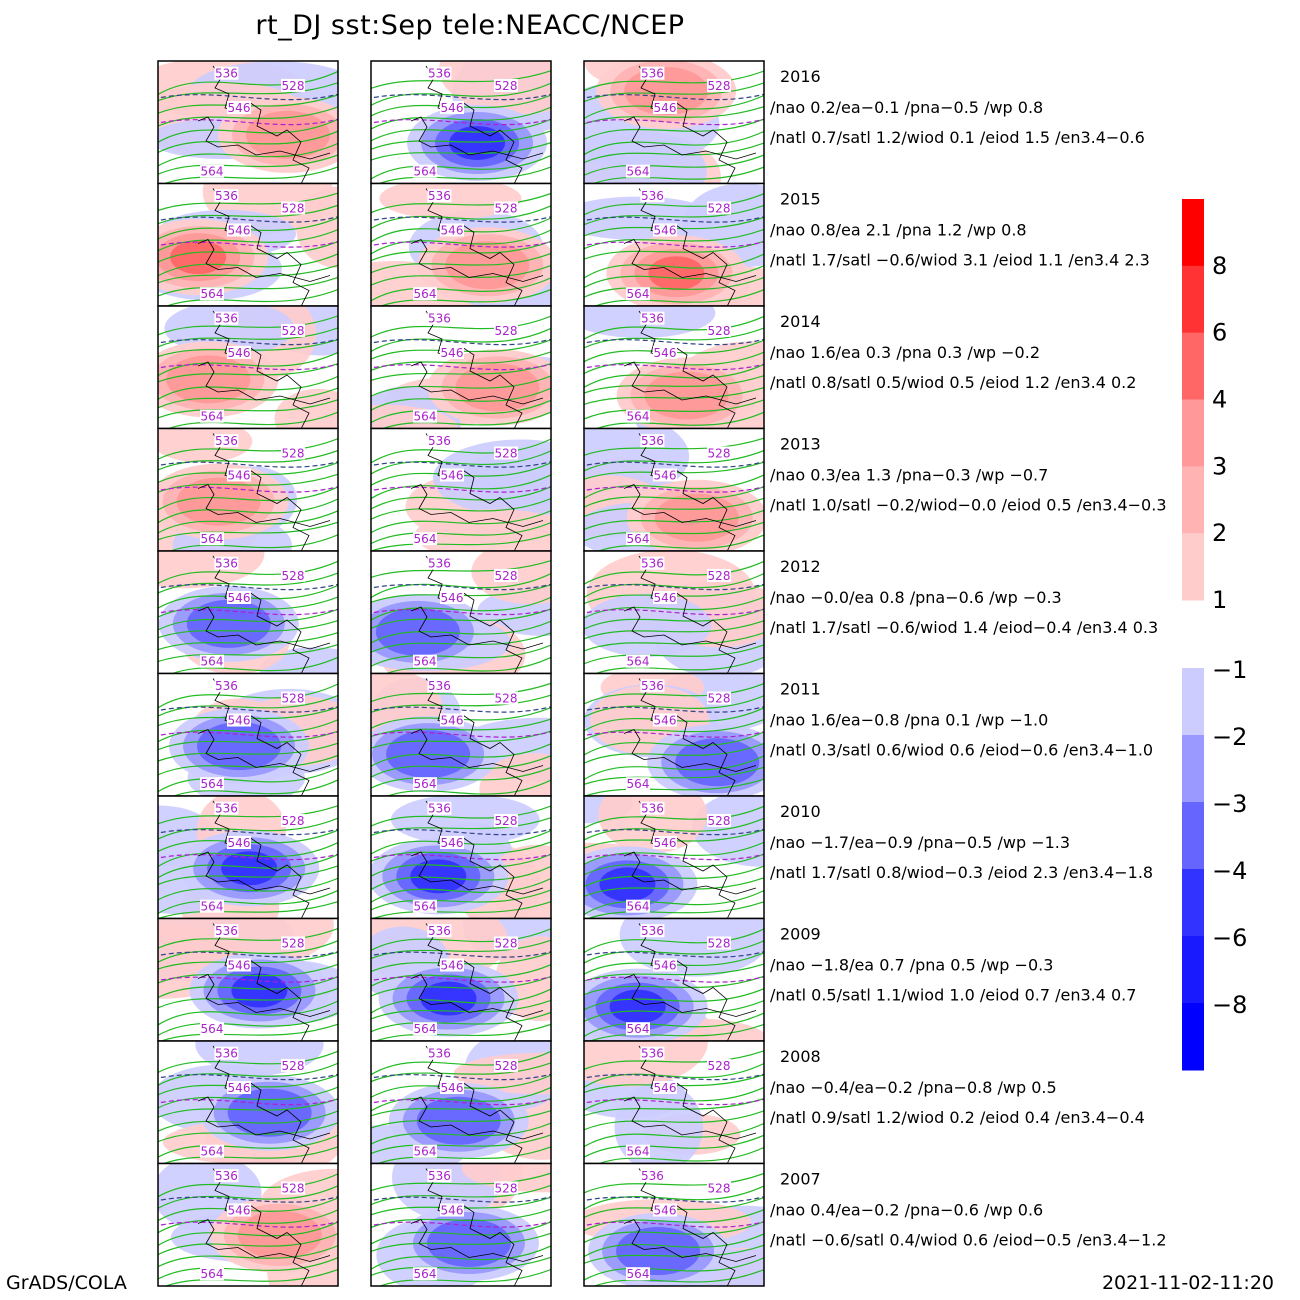 This screenshot has height=1300, width=1300. I want to click on colorbar-tick: 8, so click(1219, 266).